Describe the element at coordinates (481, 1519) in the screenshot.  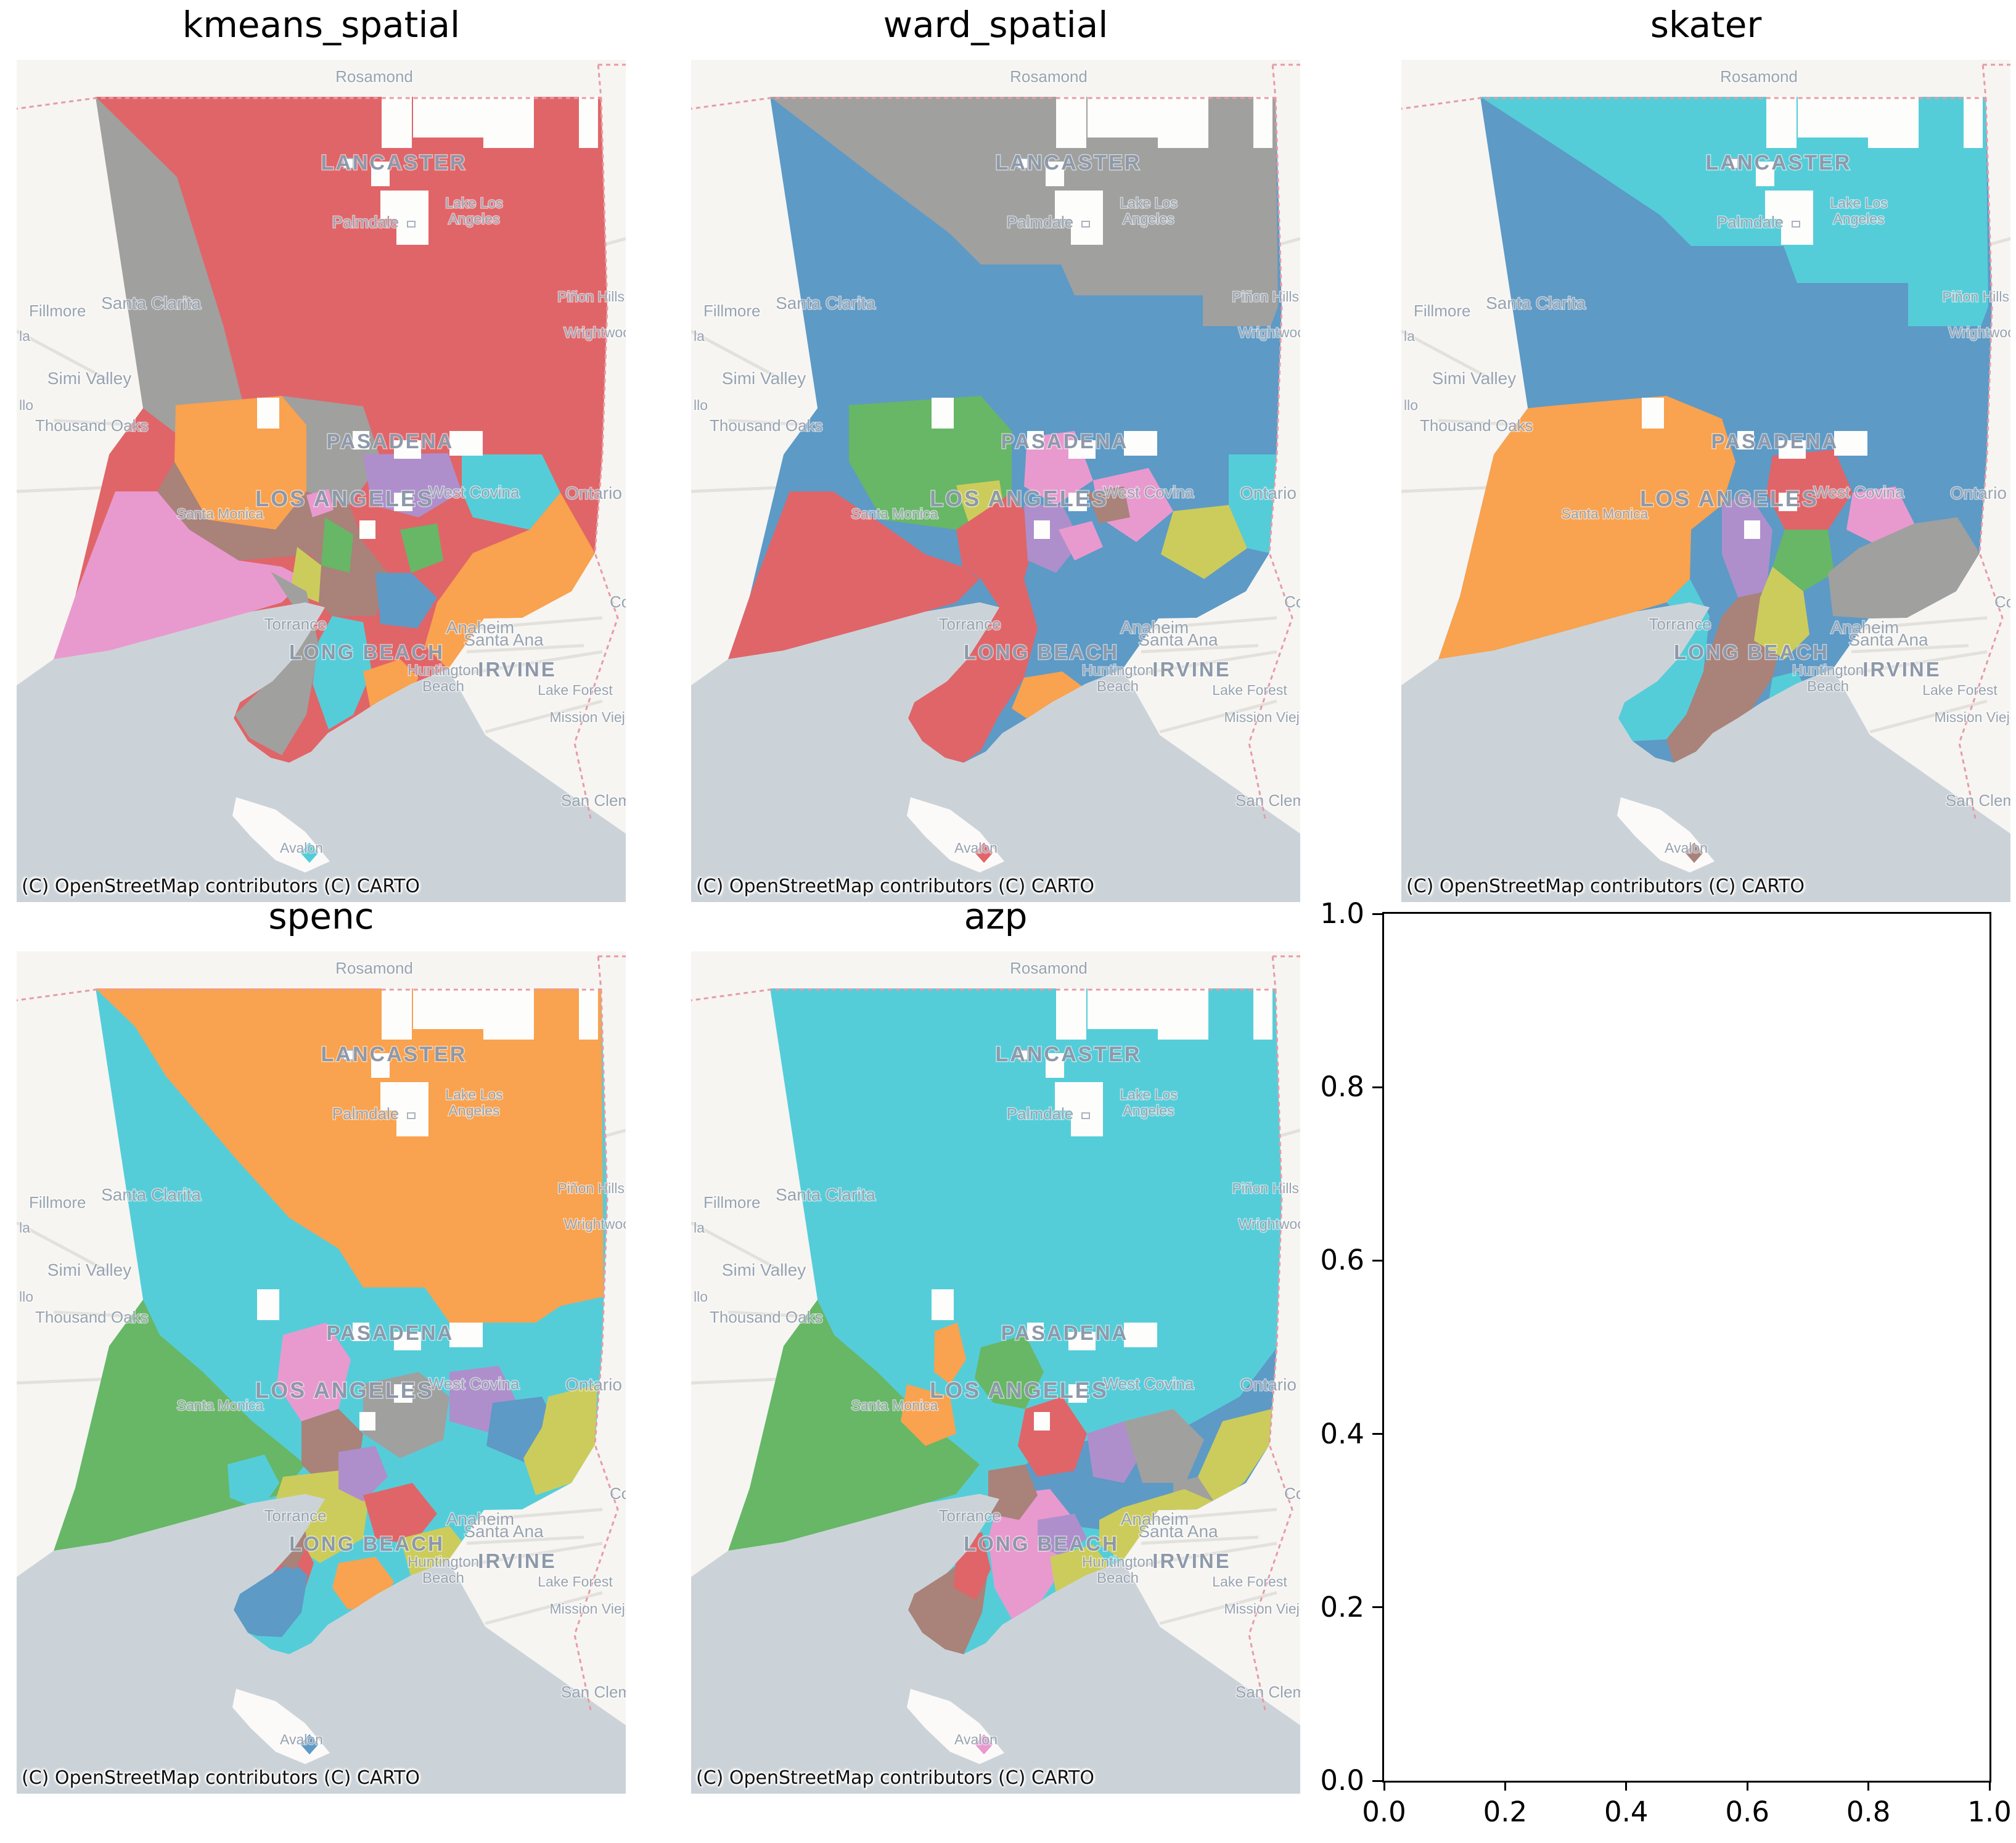
I see `map-label: Anaheim` at that location.